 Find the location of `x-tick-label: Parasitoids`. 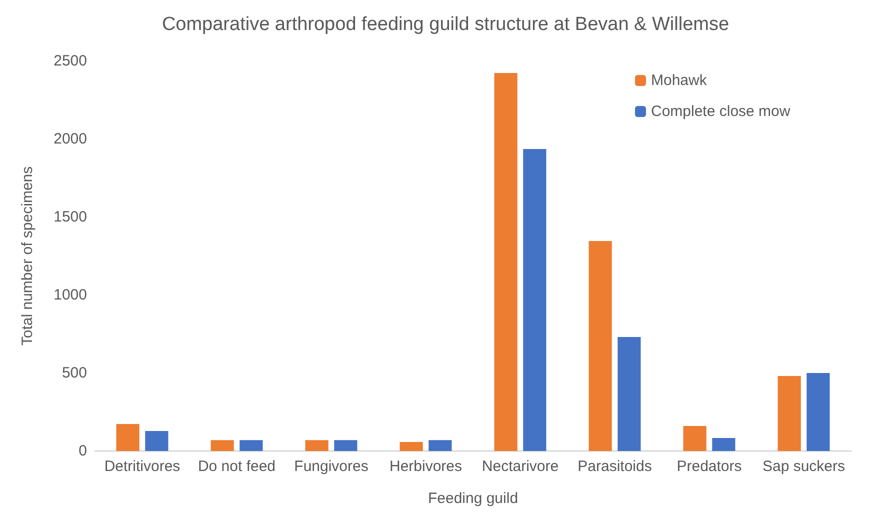

x-tick-label: Parasitoids is located at coordinates (615, 466).